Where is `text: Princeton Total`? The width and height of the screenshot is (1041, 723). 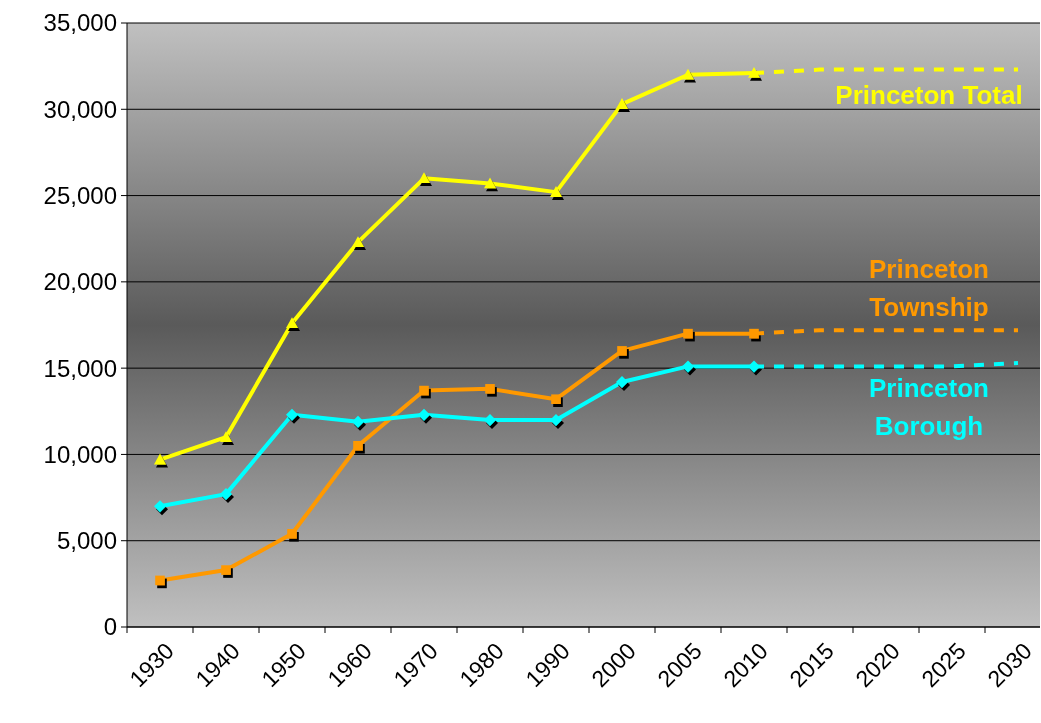
text: Princeton Total is located at coordinates (929, 94).